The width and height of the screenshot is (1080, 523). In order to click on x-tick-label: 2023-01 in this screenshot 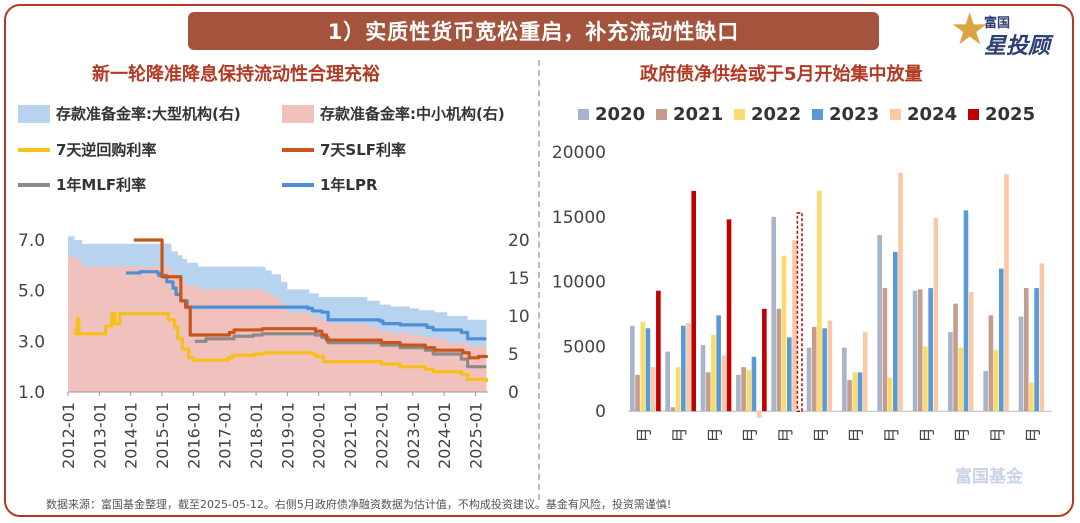, I will do `click(413, 435)`.